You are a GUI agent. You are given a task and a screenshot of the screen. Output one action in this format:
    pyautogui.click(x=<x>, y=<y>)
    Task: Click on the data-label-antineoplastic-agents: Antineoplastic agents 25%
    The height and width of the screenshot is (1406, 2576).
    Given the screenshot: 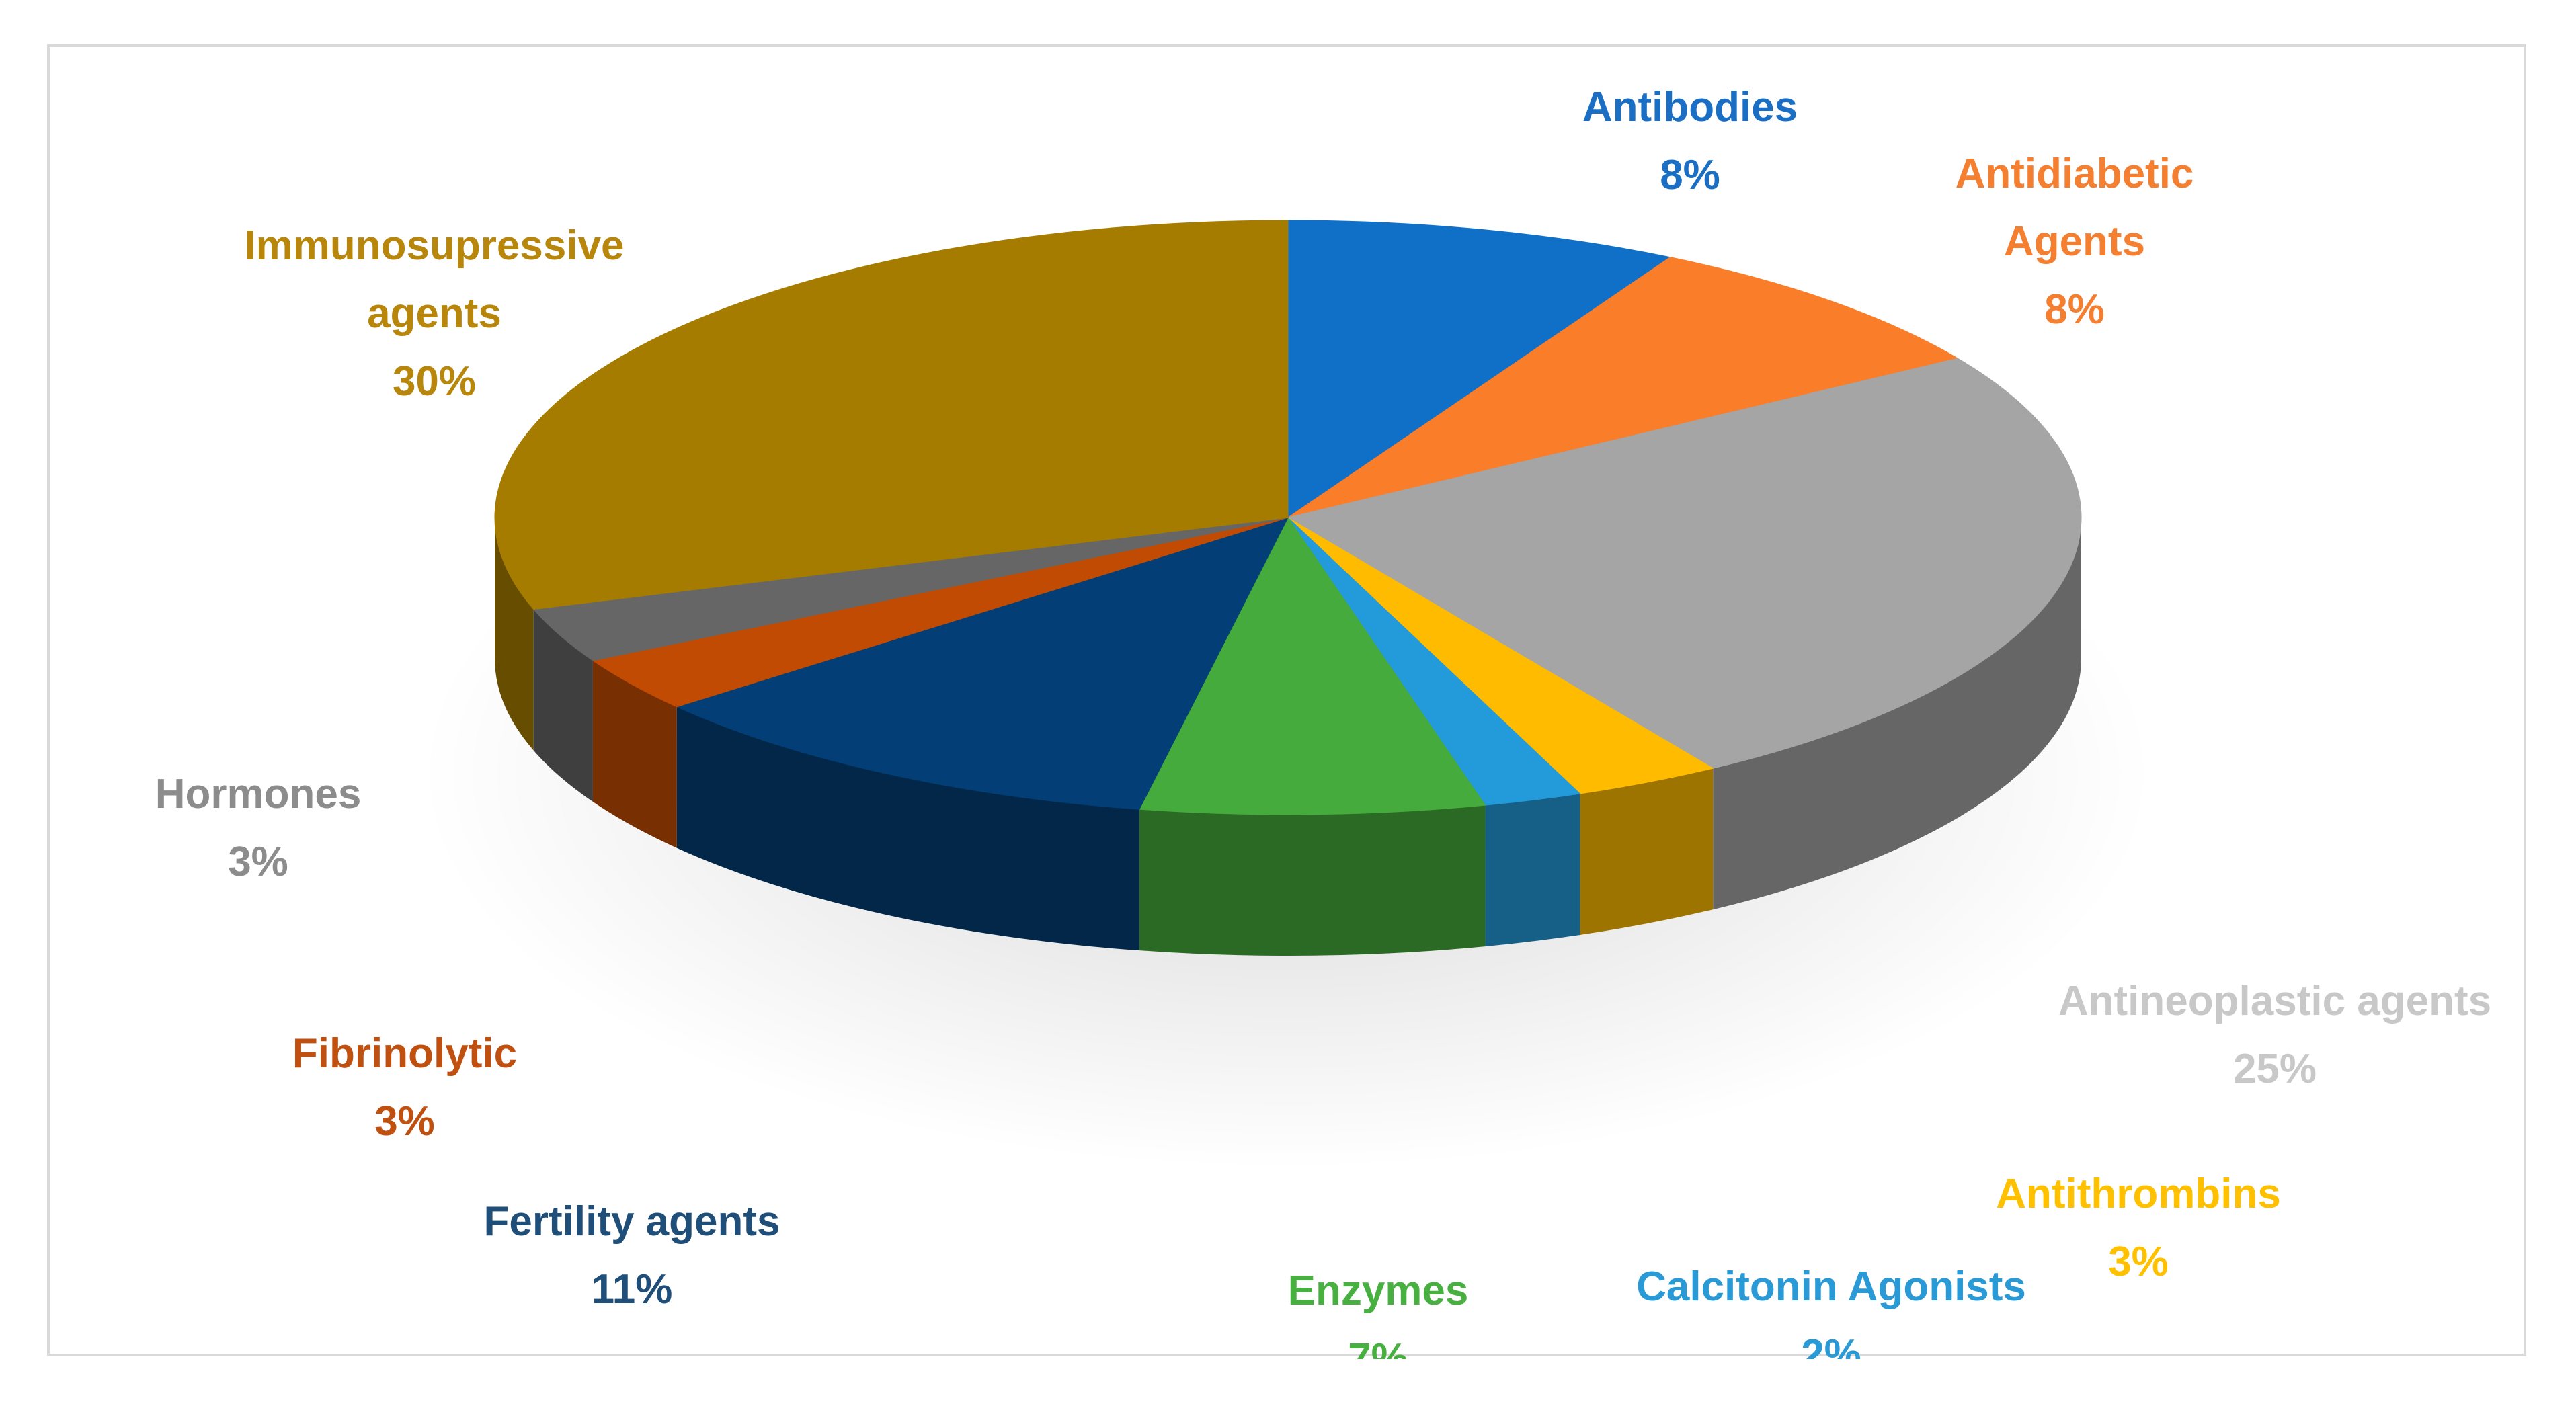 What is the action you would take?
    pyautogui.click(x=2274, y=1035)
    